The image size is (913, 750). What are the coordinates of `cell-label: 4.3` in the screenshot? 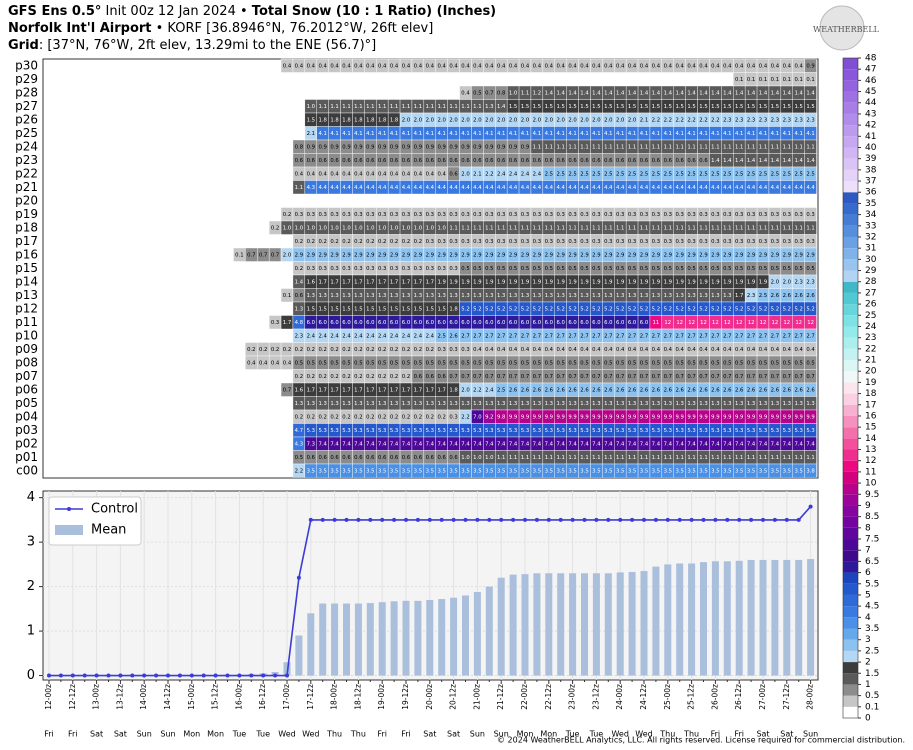 It's located at (311, 188).